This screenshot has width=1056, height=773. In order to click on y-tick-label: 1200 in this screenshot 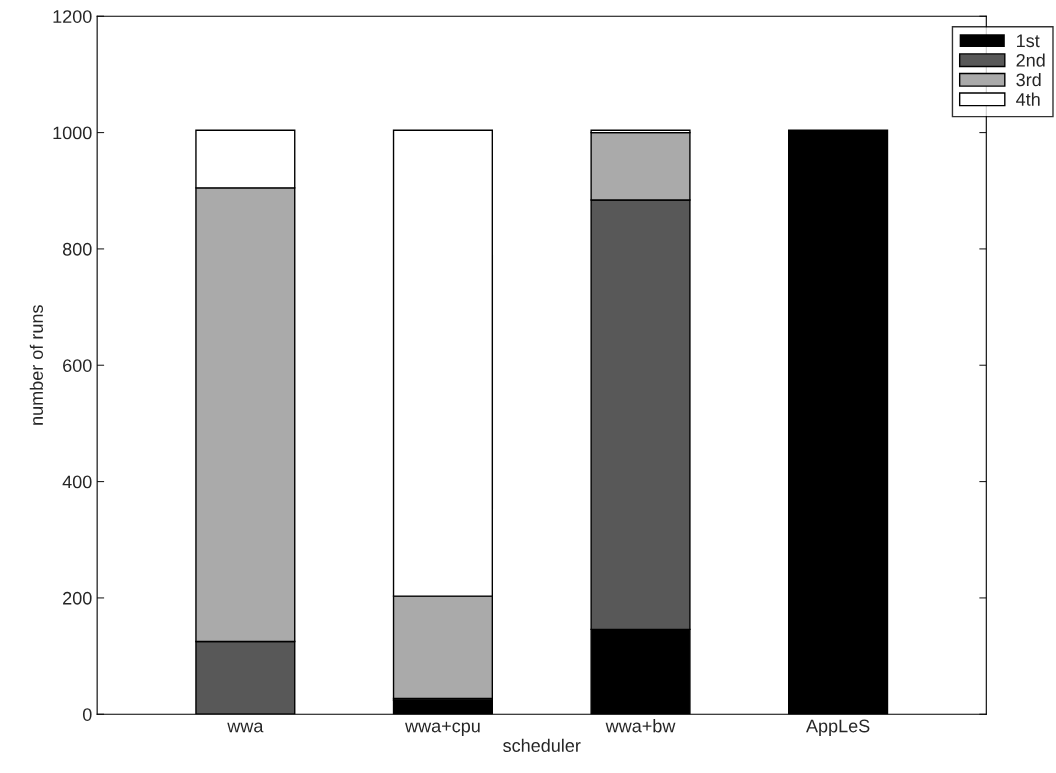, I will do `click(72, 16)`.